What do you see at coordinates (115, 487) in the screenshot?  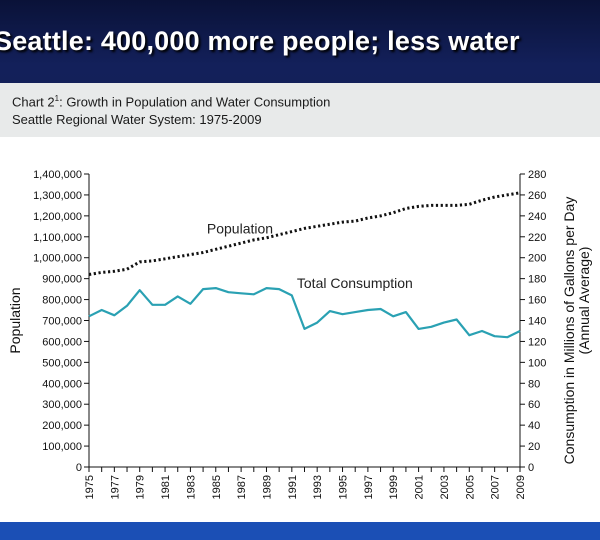 I see `x-tick-label: 1977` at bounding box center [115, 487].